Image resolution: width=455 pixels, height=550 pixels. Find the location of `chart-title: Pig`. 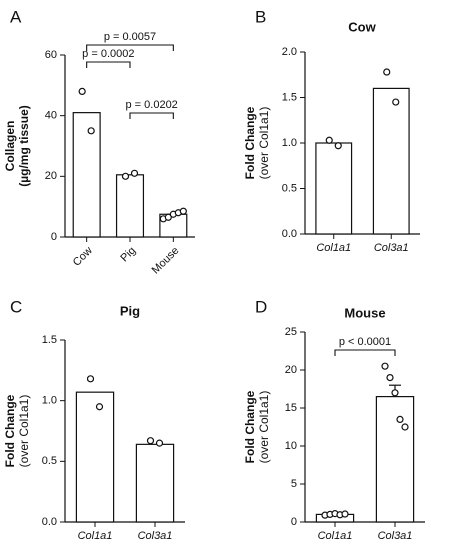

chart-title: Pig is located at coordinates (130, 310).